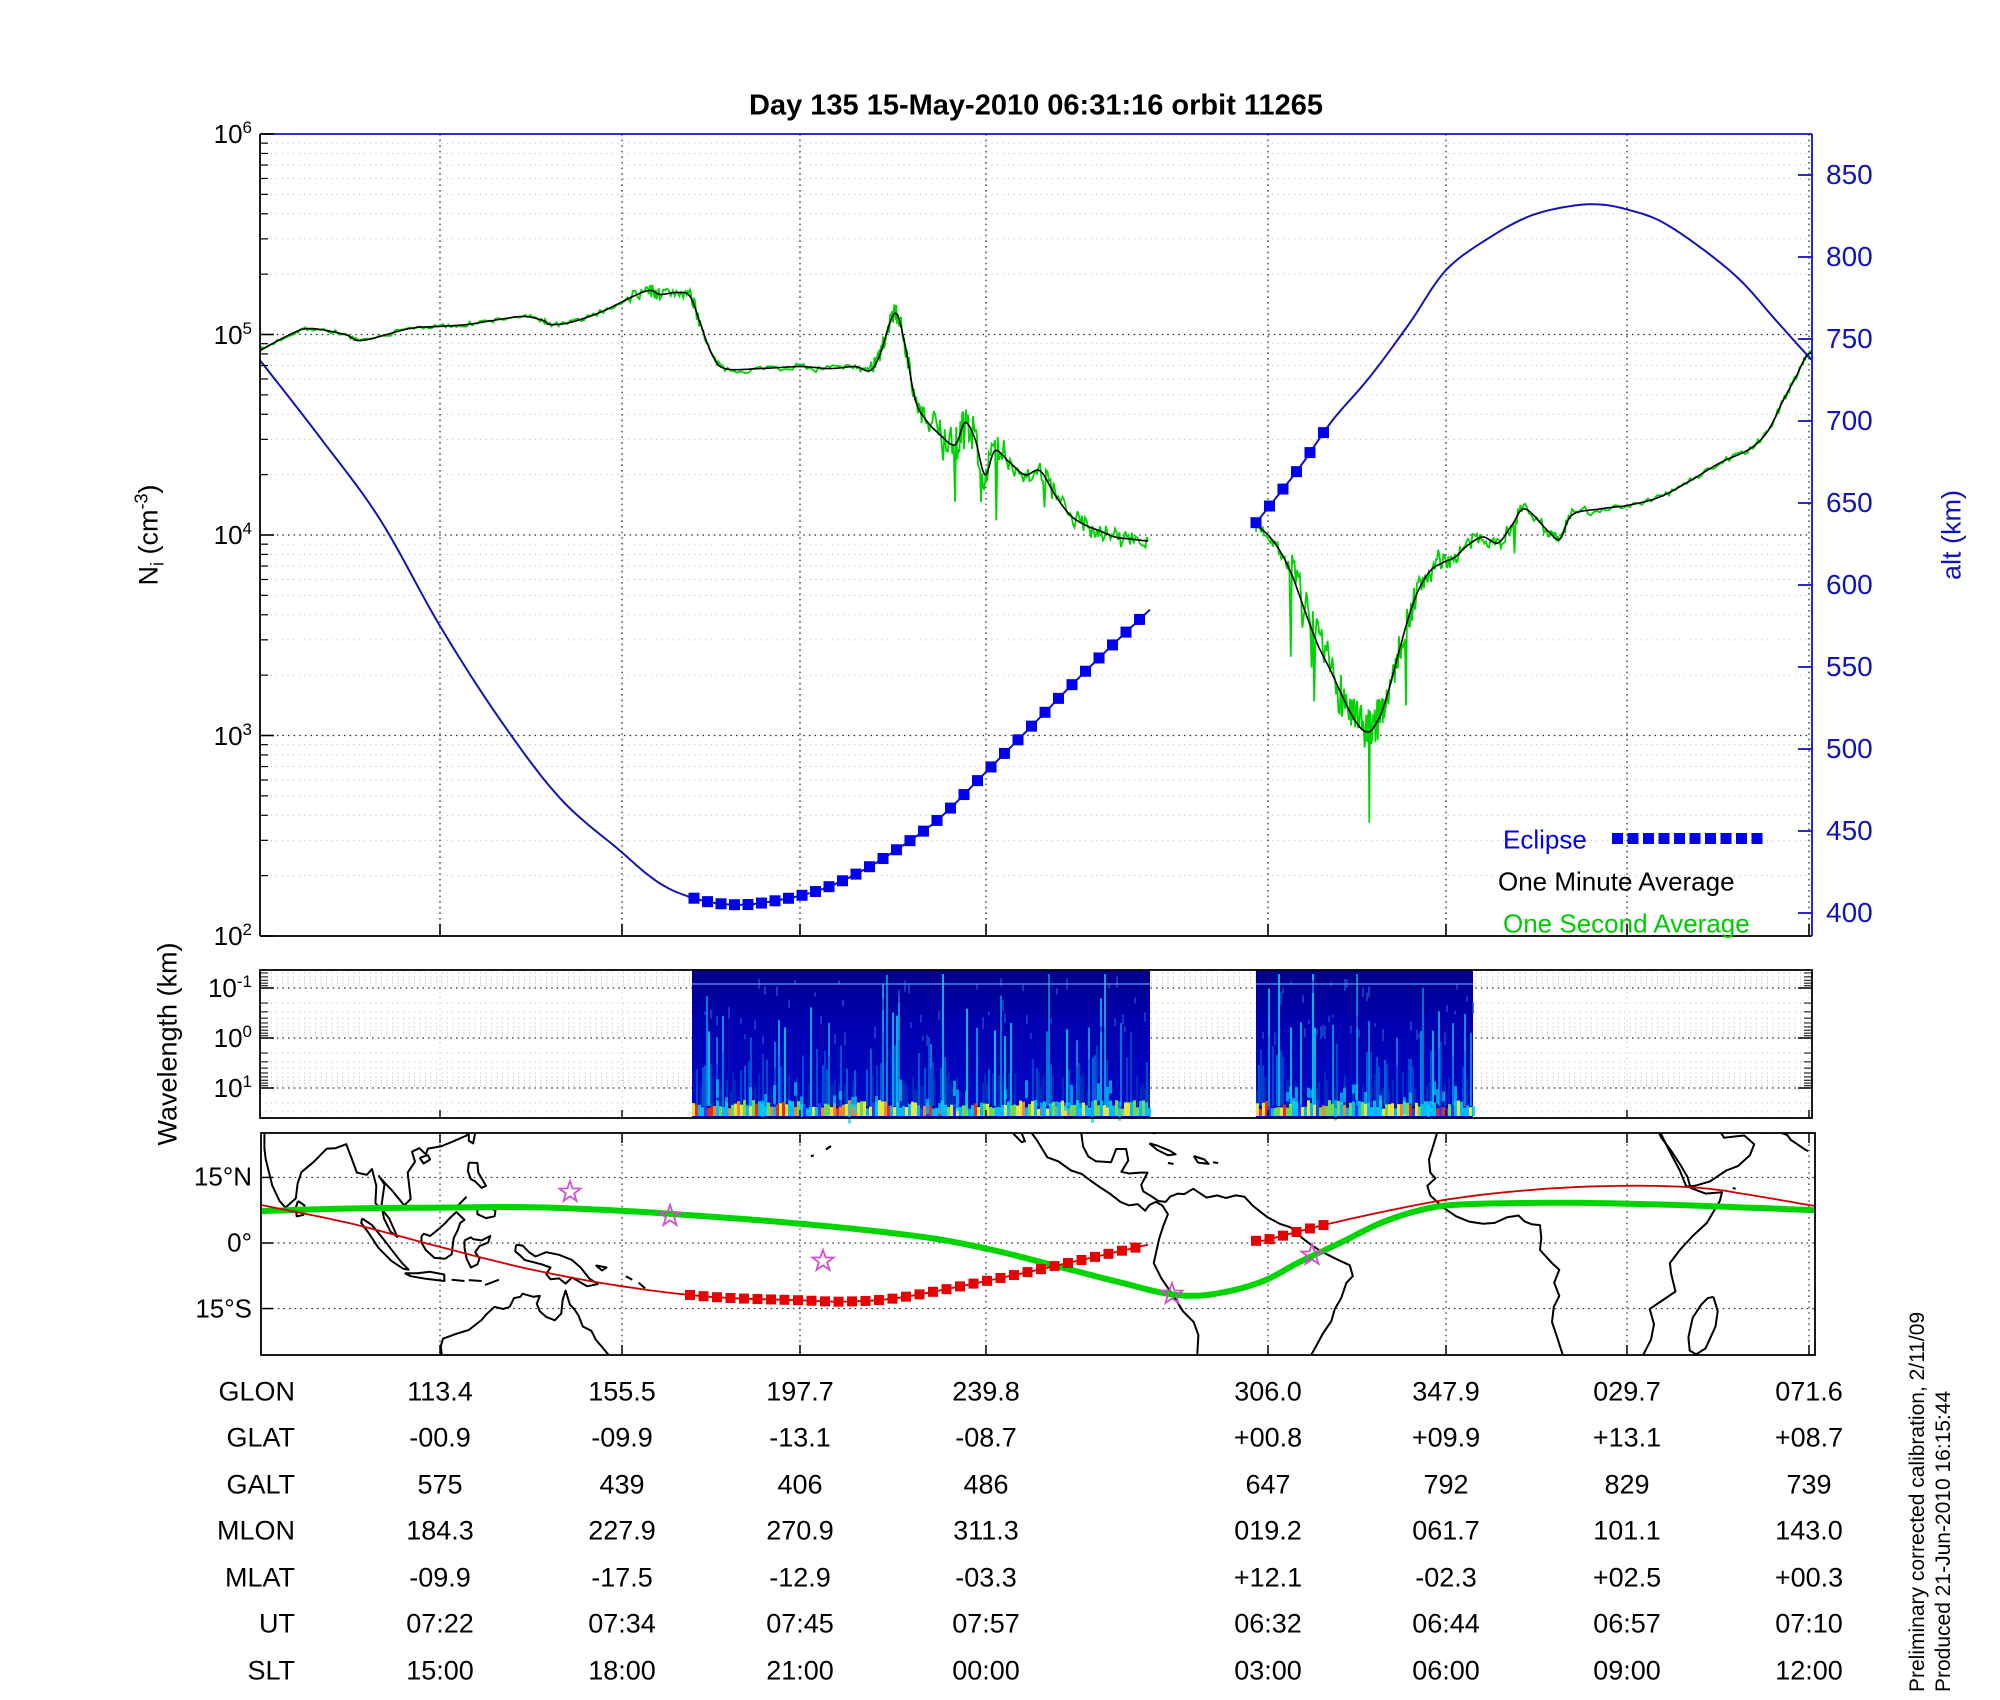  What do you see at coordinates (800, 1437) in the screenshot?
I see `table-cell: -13.1` at bounding box center [800, 1437].